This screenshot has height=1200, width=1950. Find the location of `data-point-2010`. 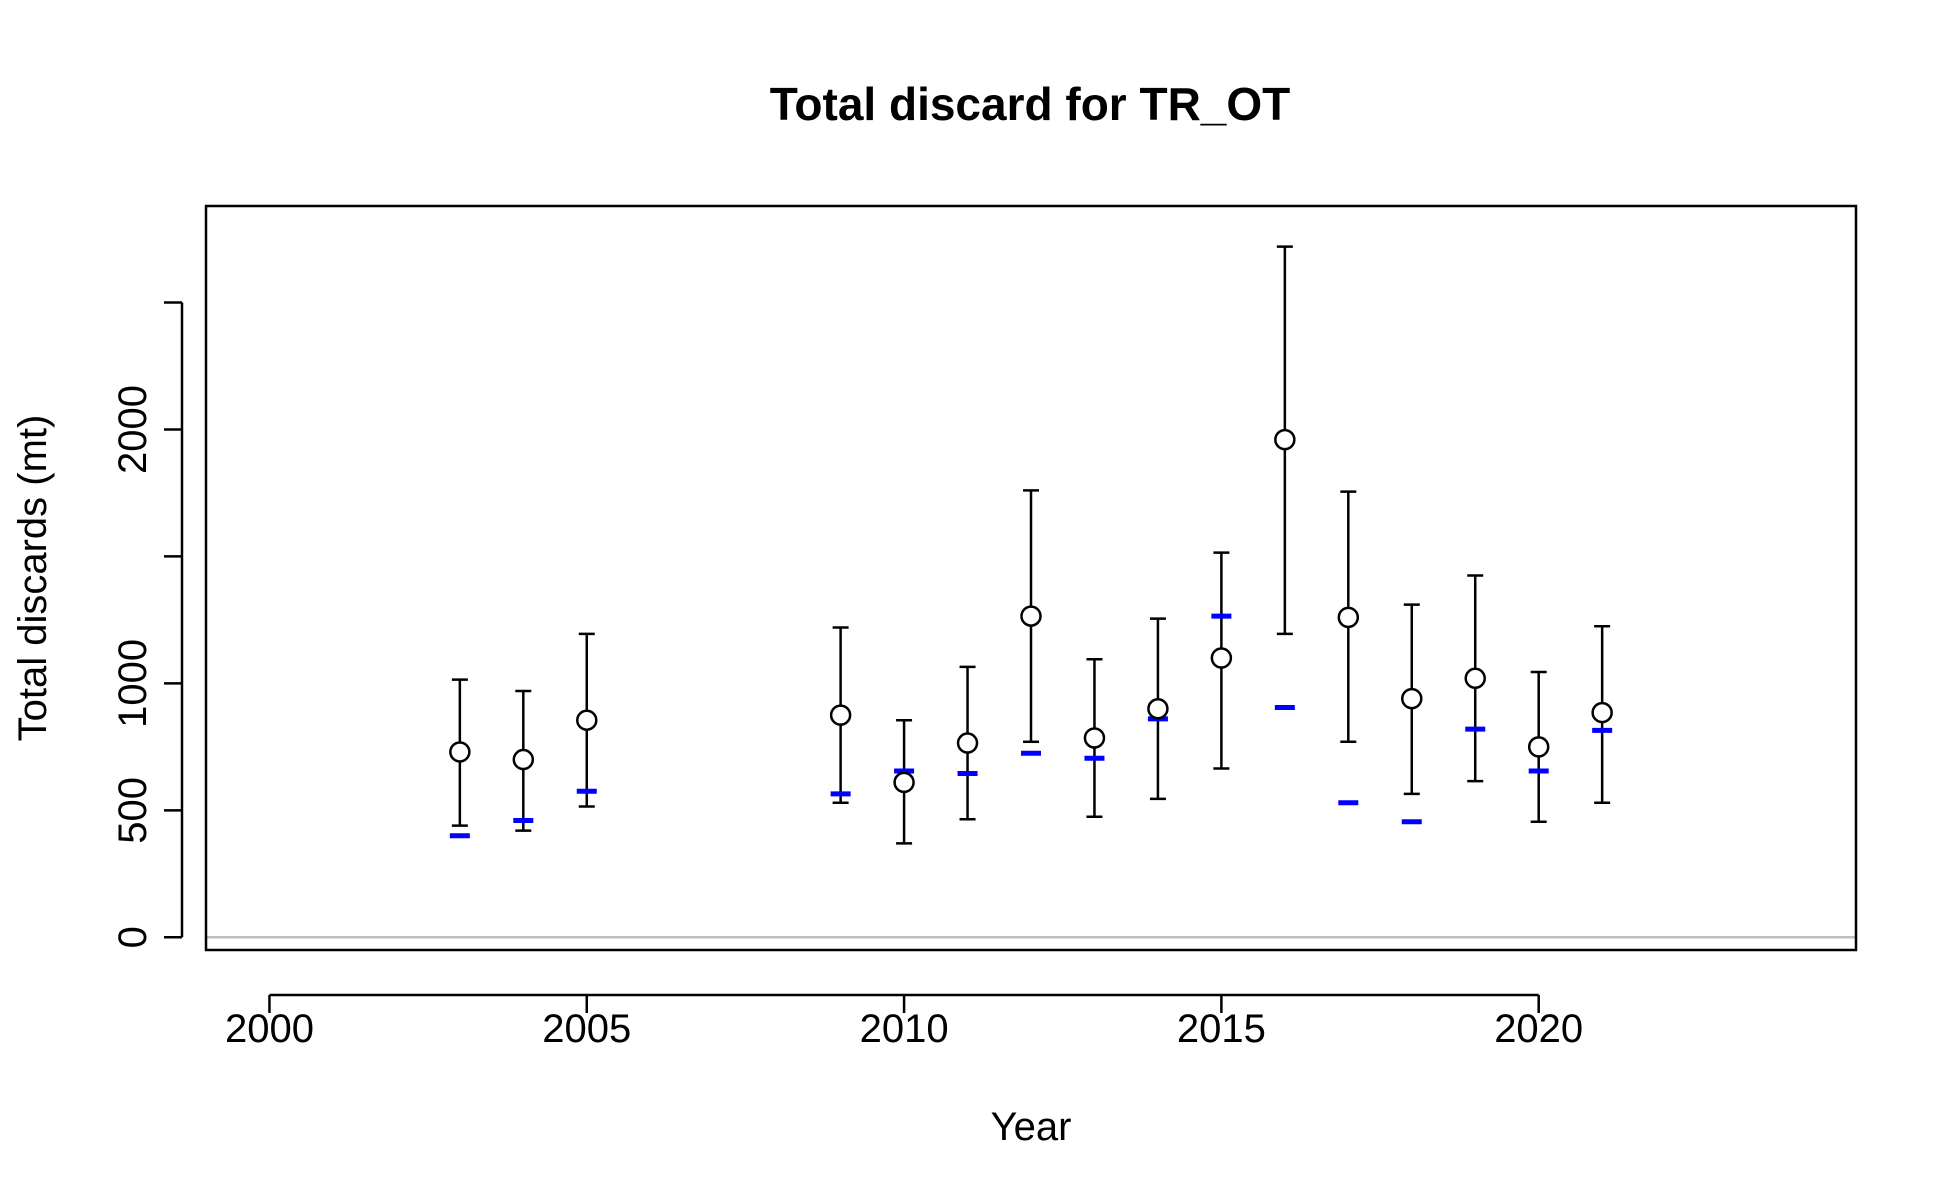

data-point-2010 is located at coordinates (904, 782).